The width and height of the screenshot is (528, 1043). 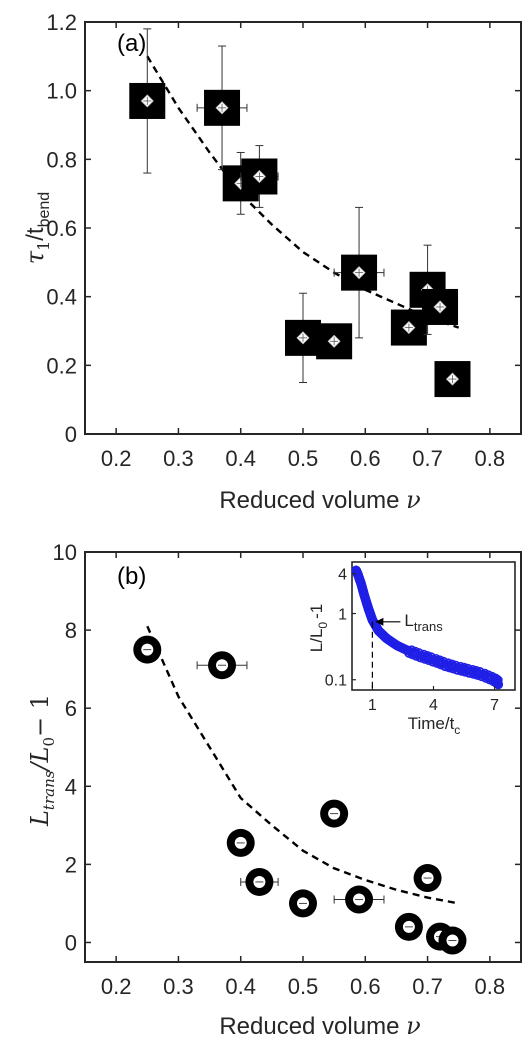 I want to click on inset-ylabel: L/L0-1, so click(x=318, y=628).